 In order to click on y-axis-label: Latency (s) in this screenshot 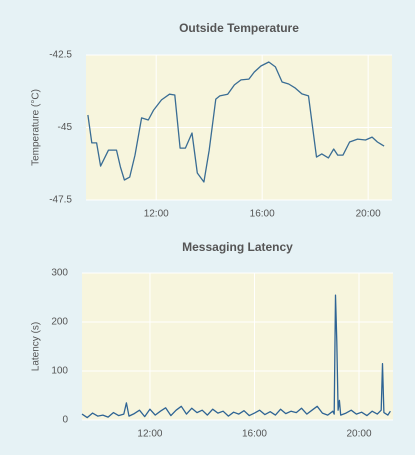, I will do `click(36, 346)`.